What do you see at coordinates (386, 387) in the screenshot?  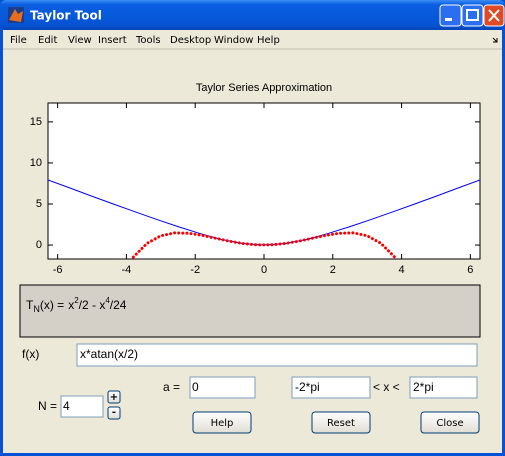 I see `range-label: < x <` at bounding box center [386, 387].